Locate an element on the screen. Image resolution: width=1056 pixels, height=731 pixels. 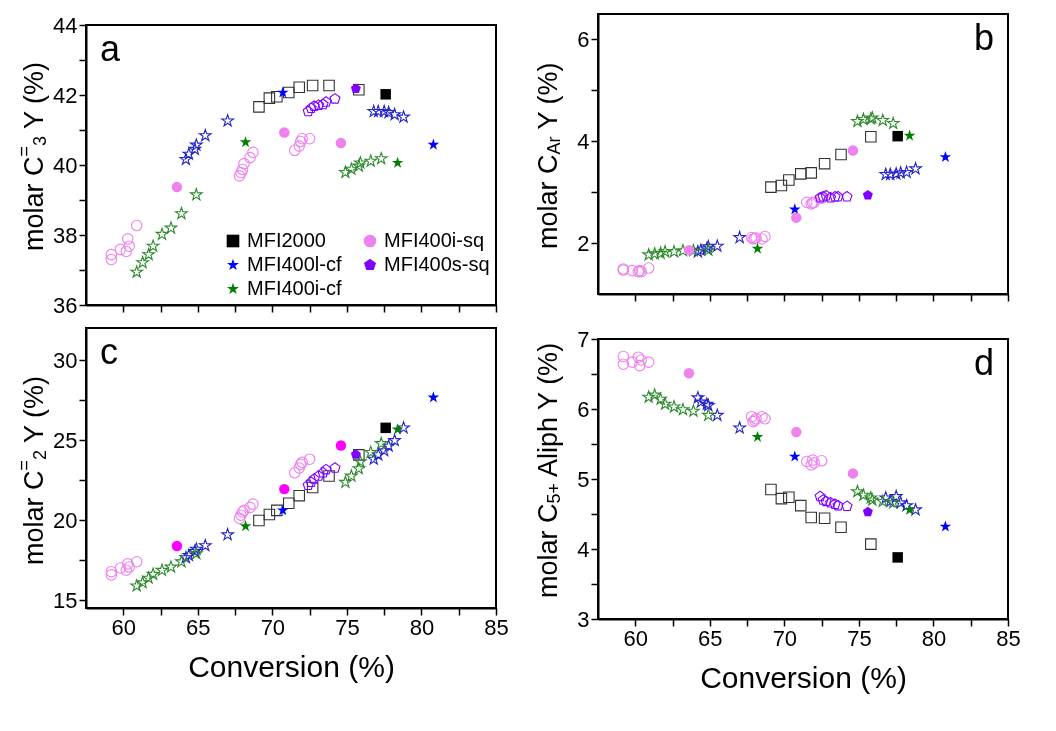
y-tick-label: 4 is located at coordinates (583, 549).